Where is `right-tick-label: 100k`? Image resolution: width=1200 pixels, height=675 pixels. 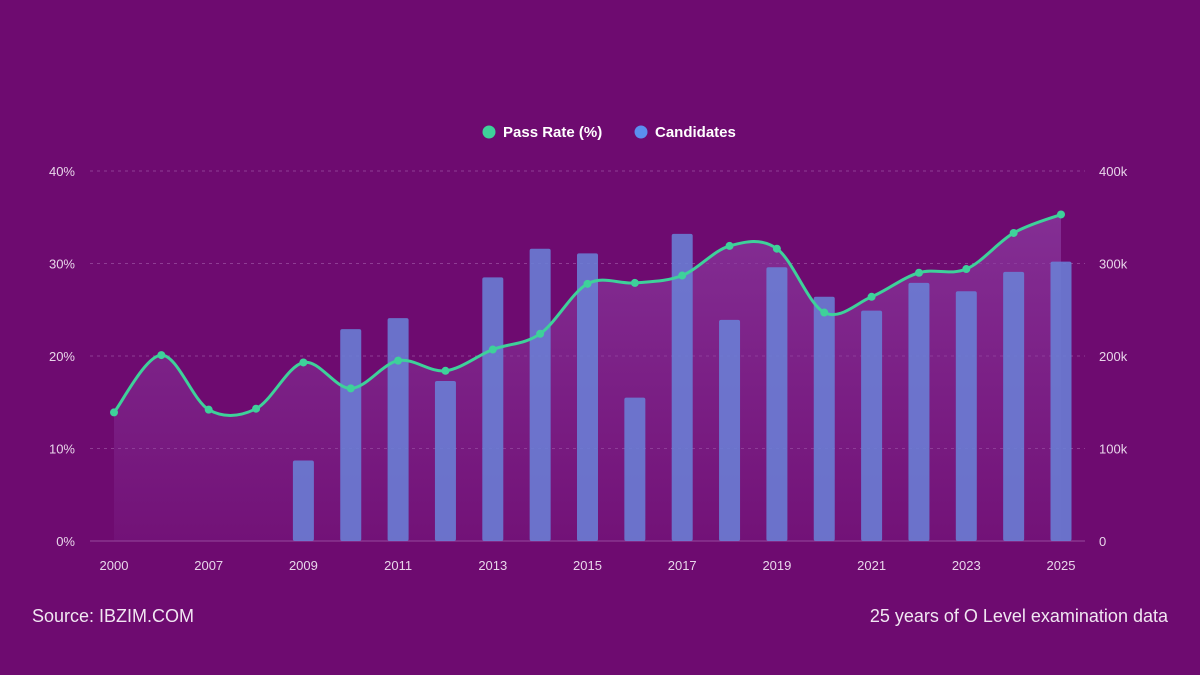
right-tick-label: 100k is located at coordinates (1113, 449).